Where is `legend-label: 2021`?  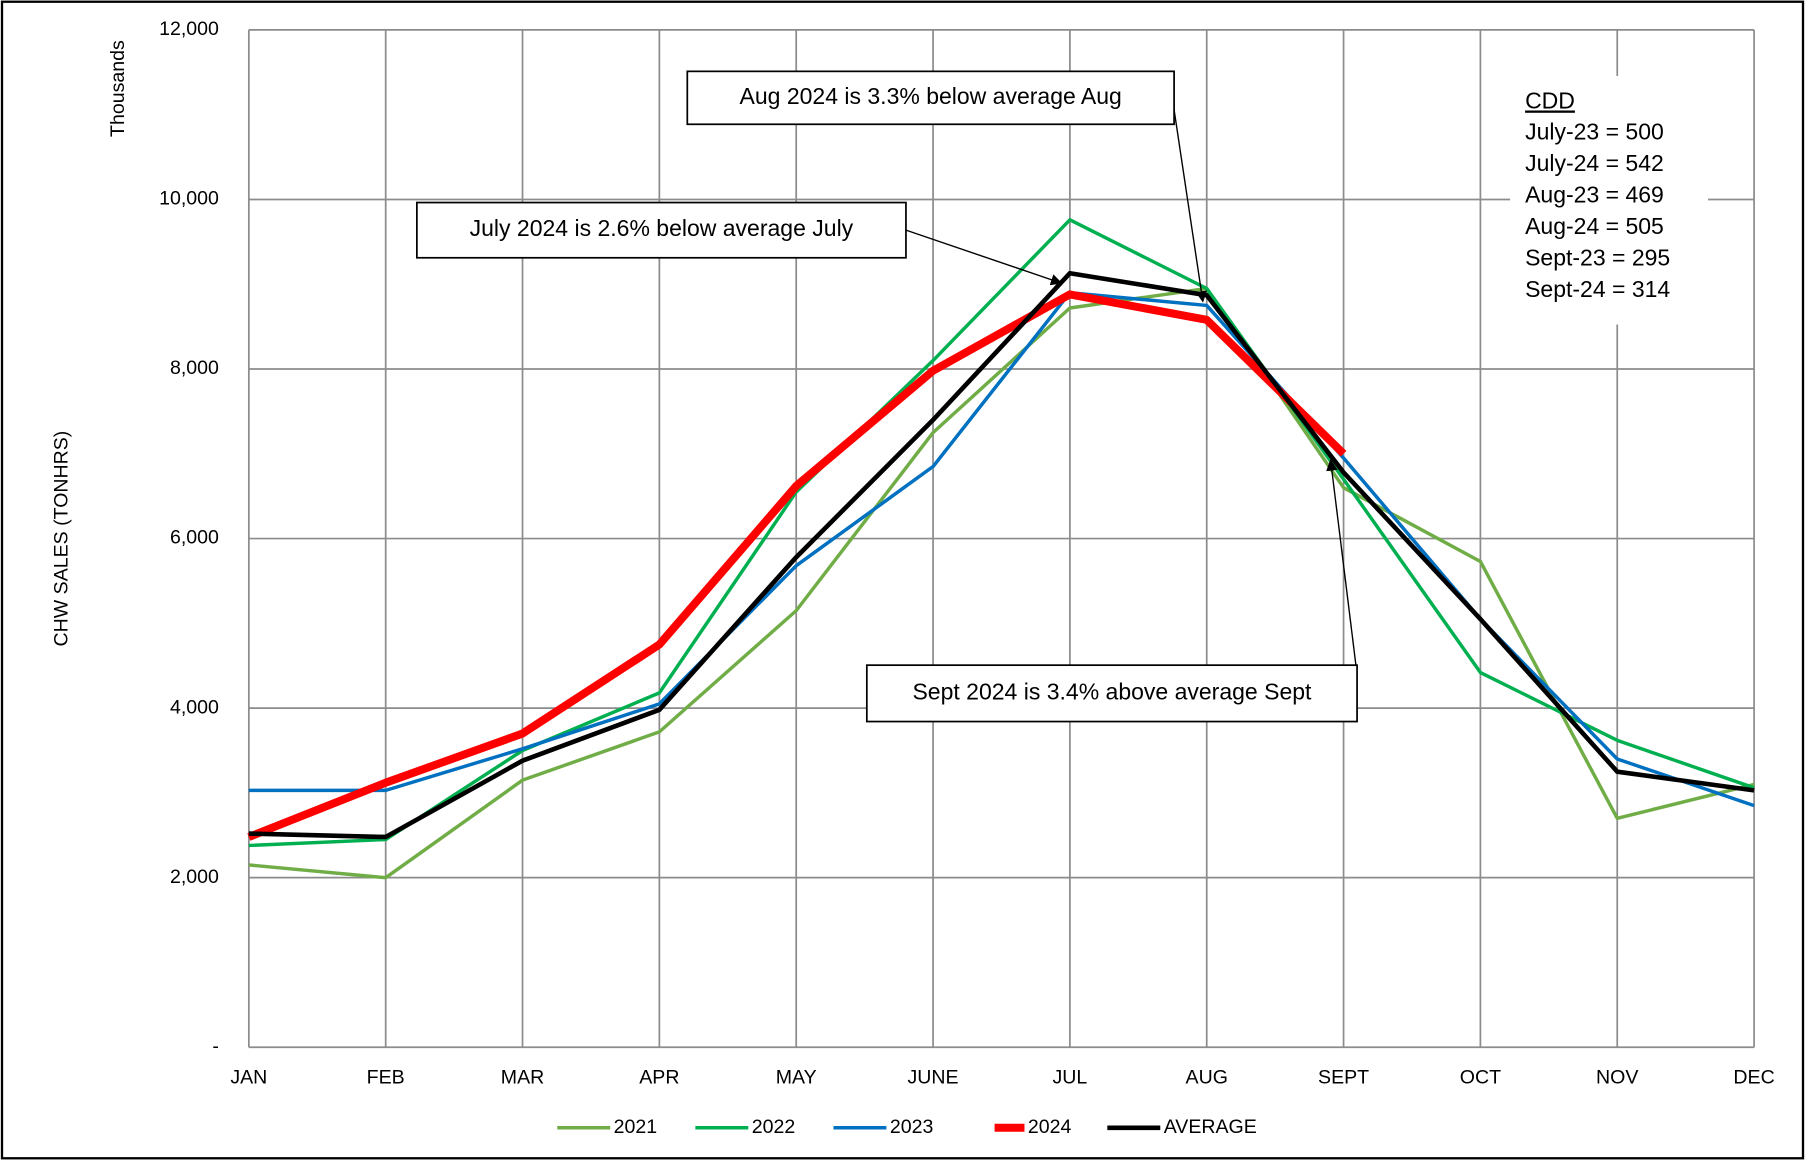
legend-label: 2021 is located at coordinates (635, 1127).